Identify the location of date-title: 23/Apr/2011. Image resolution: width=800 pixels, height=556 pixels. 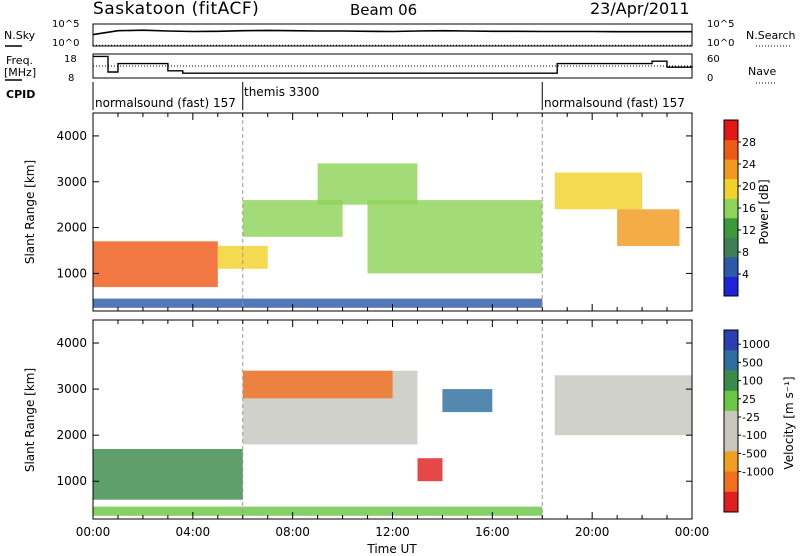
(640, 9).